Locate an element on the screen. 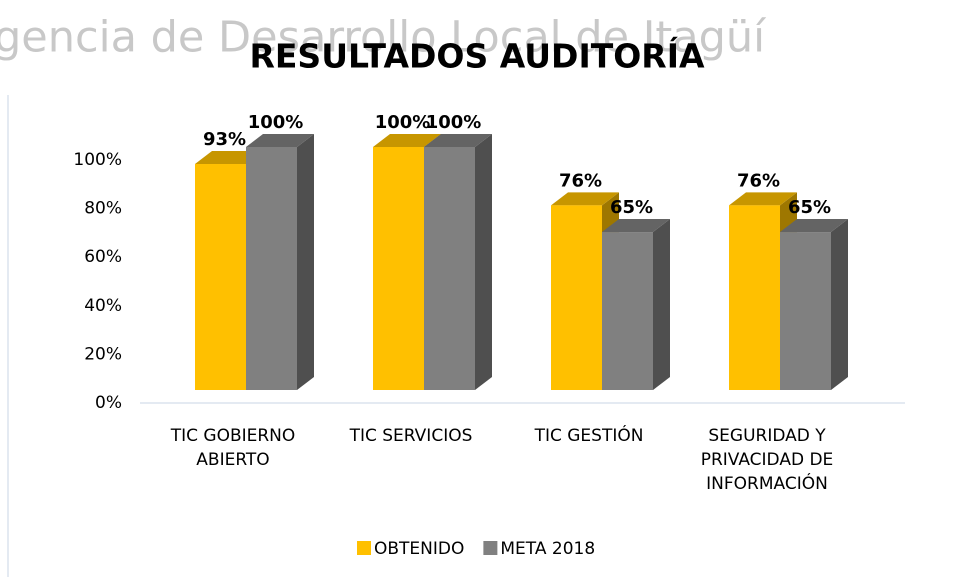  y-tick-label: 20% is located at coordinates (103, 354).